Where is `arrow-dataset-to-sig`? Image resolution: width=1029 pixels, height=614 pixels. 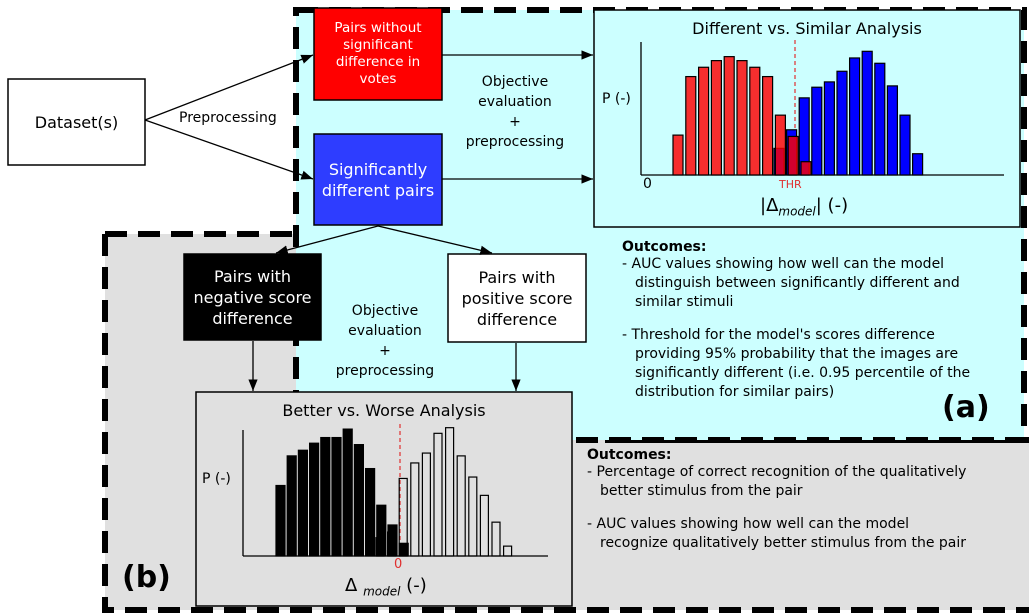
arrow-dataset-to-sig is located at coordinates (229, 149).